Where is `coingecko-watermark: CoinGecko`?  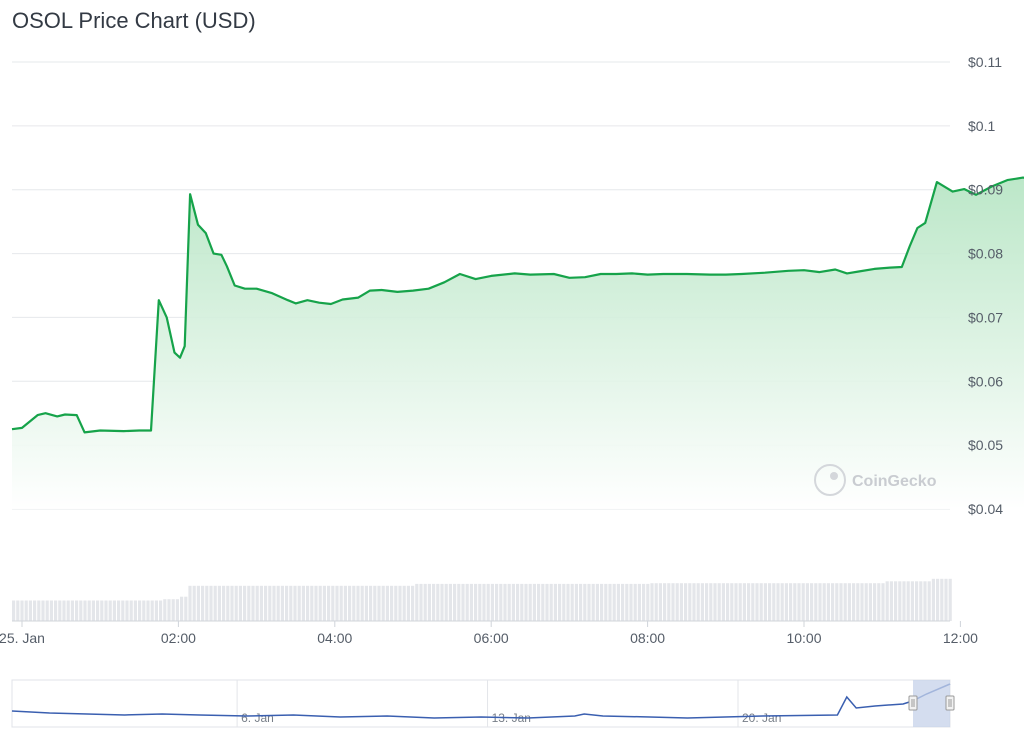 coingecko-watermark: CoinGecko is located at coordinates (875, 480).